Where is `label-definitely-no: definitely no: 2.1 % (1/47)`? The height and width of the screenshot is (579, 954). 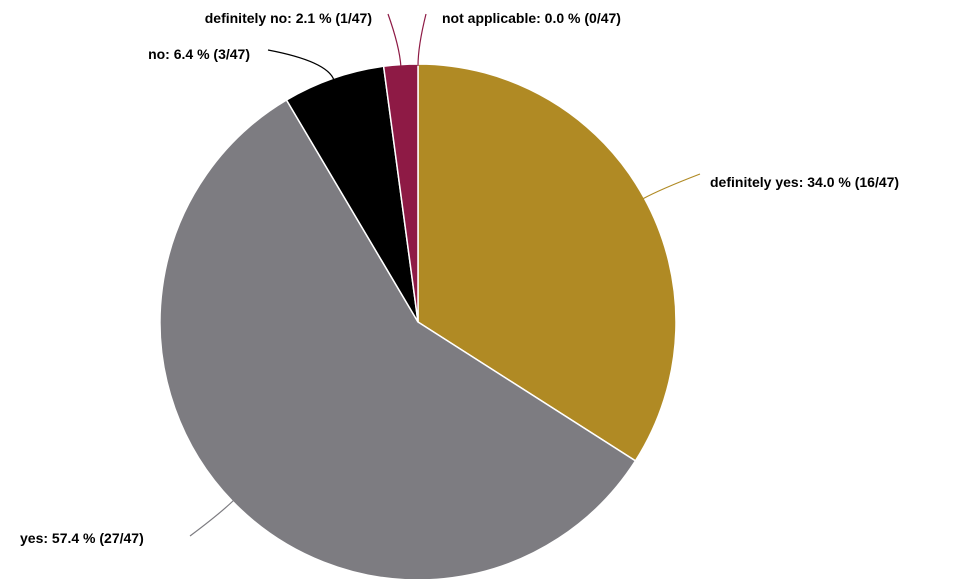
label-definitely-no: definitely no: 2.1 % (1/47) is located at coordinates (288, 18).